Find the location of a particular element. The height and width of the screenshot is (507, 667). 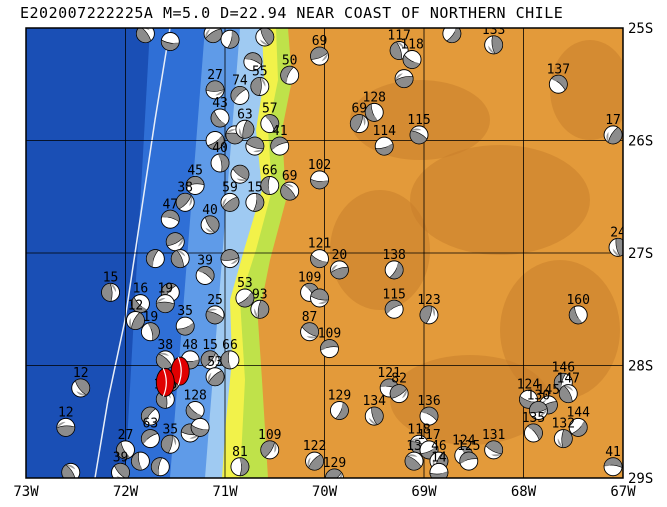

x-tick-label: 68W is located at coordinates (524, 492).